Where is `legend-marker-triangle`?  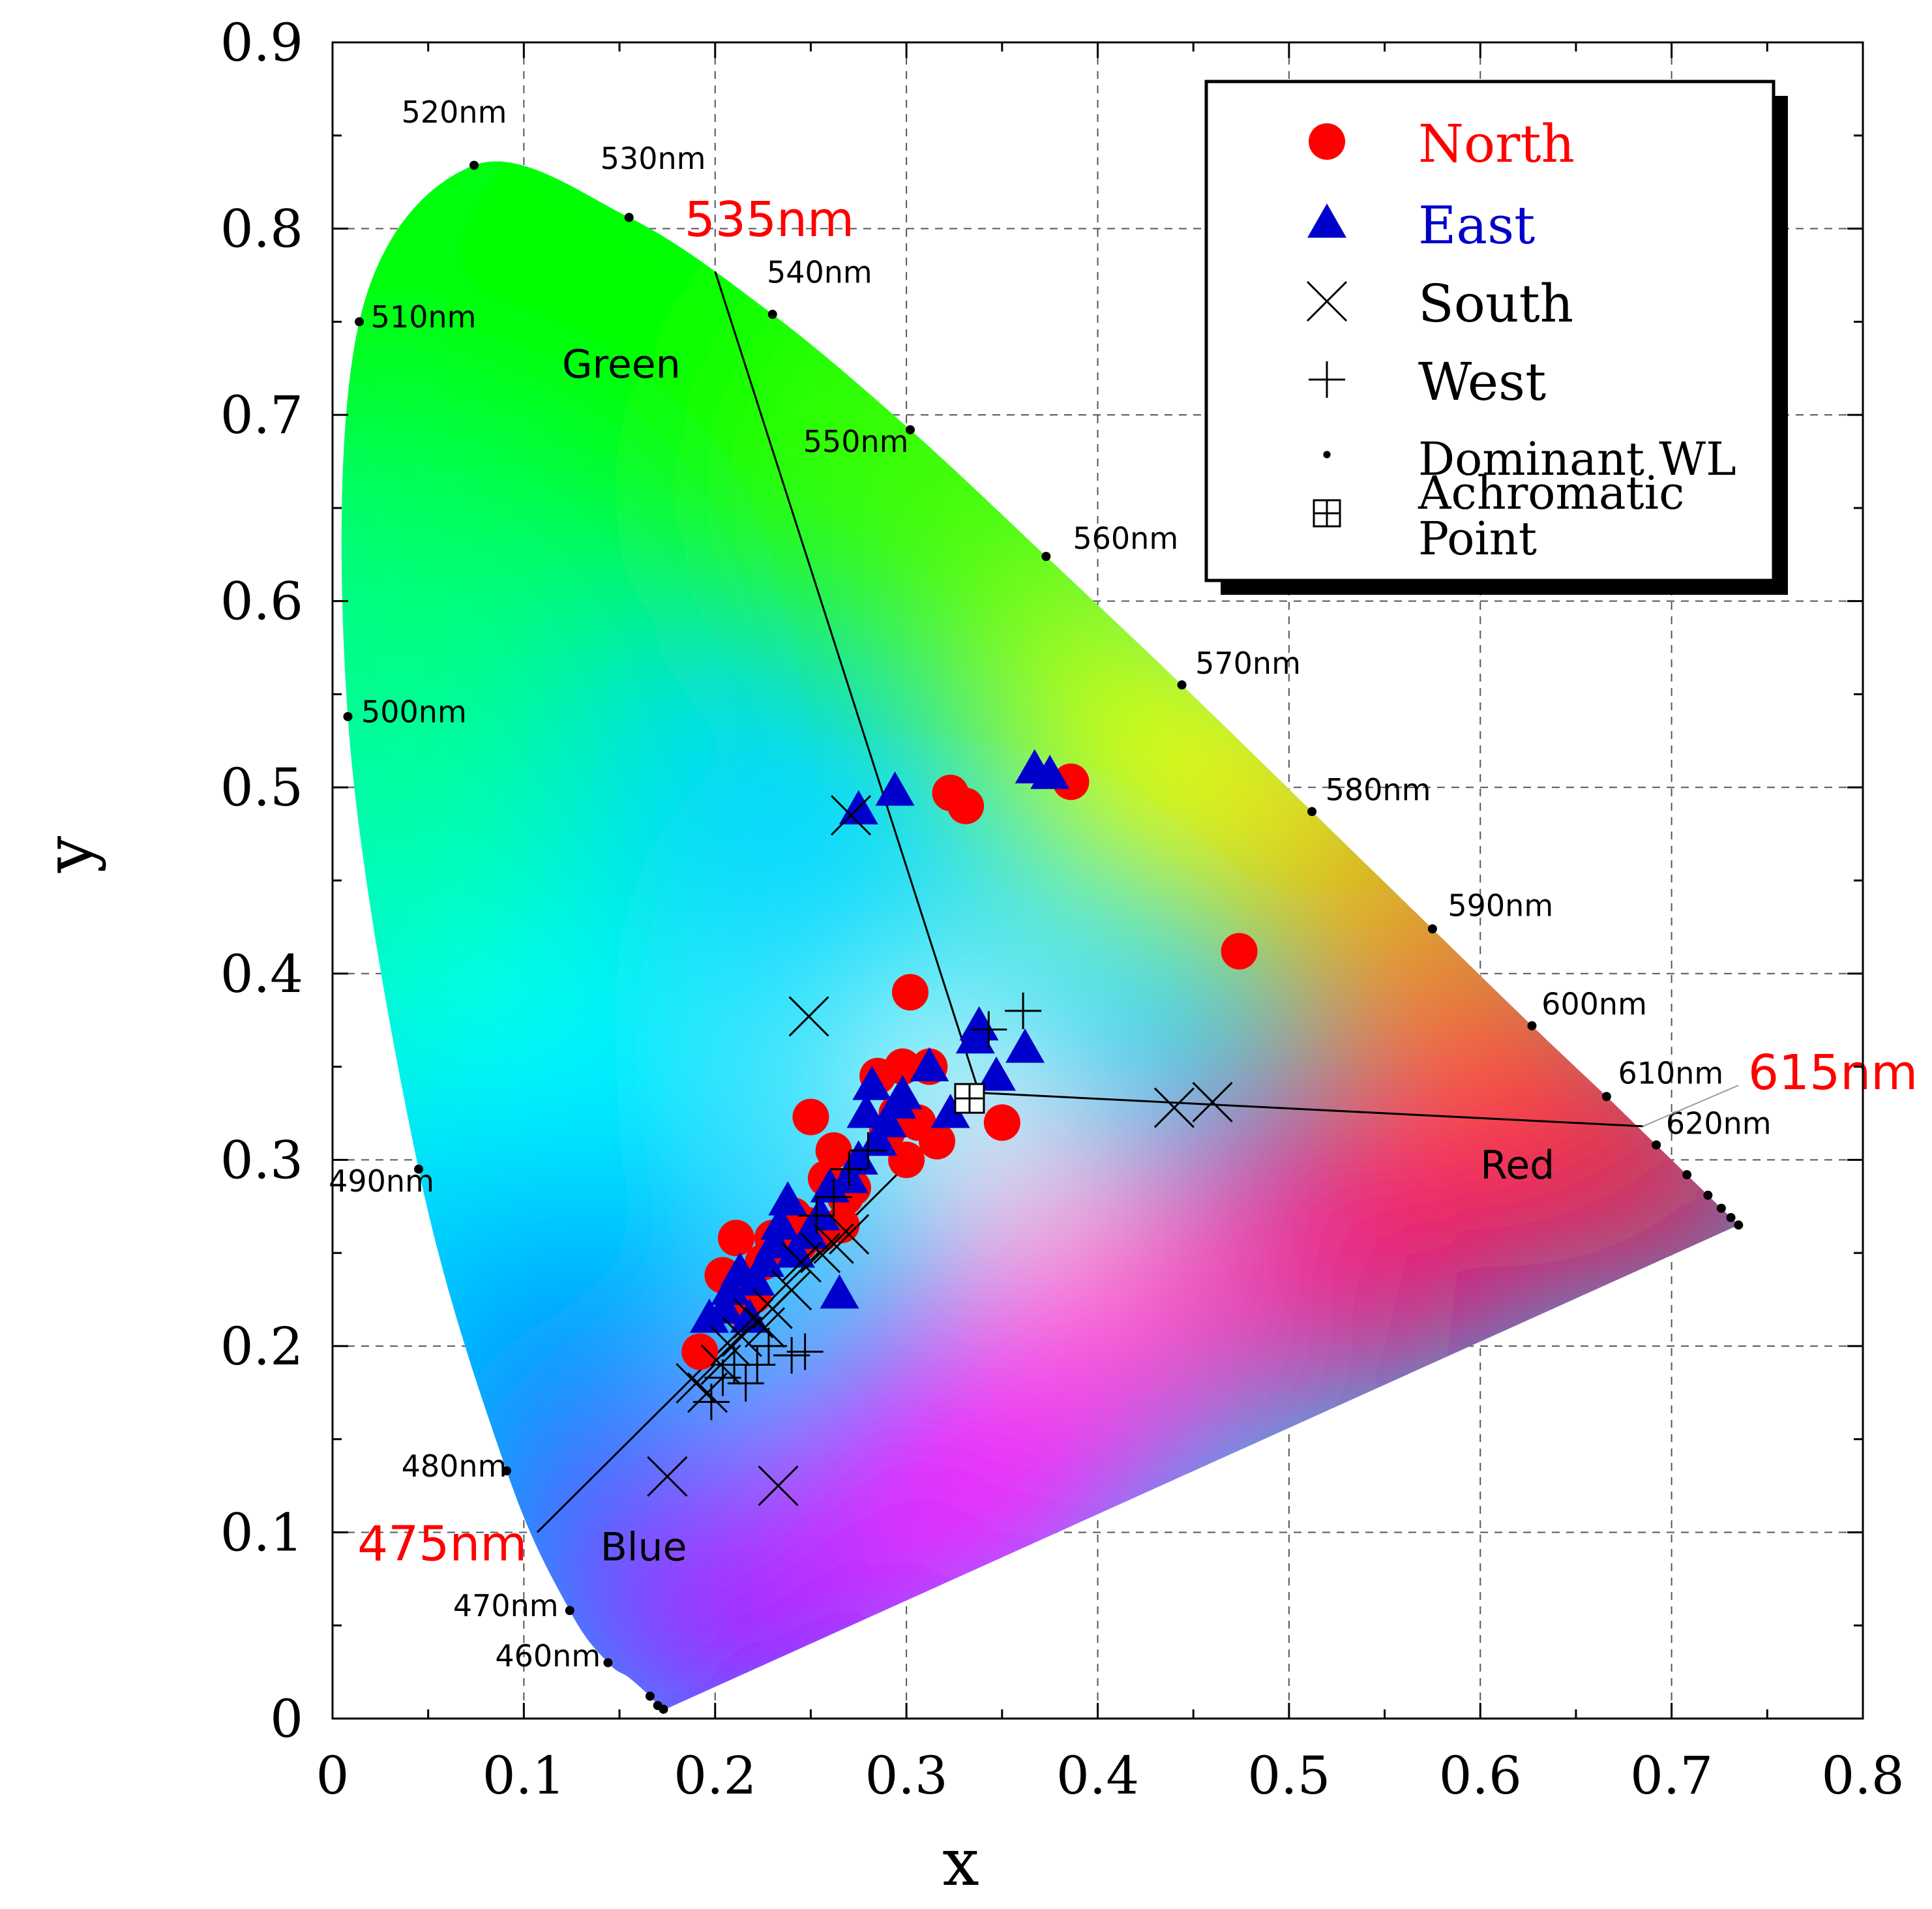
legend-marker-triangle is located at coordinates (1326, 220).